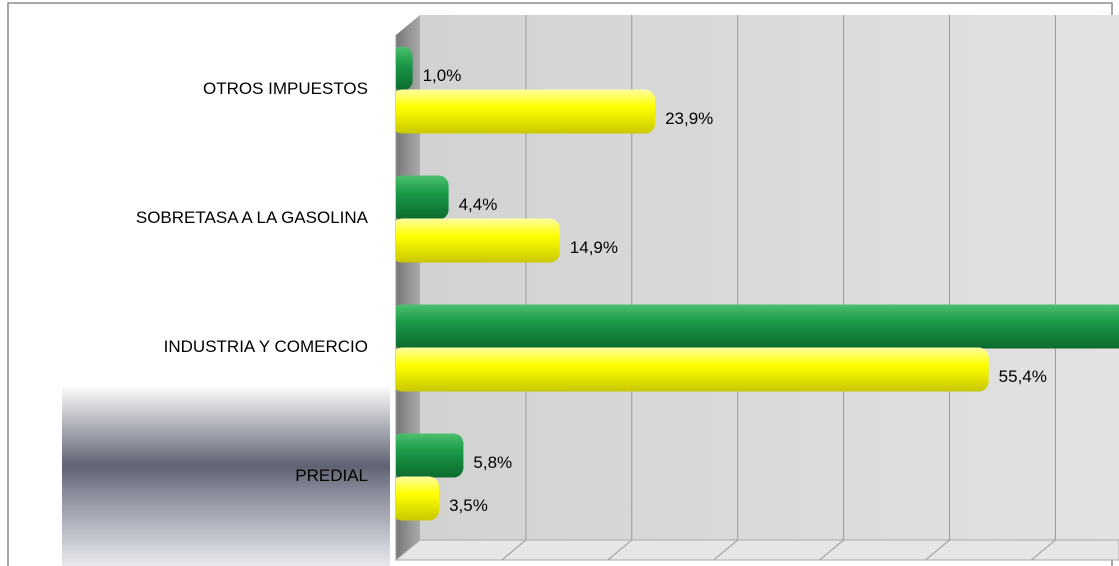 The height and width of the screenshot is (566, 1119). What do you see at coordinates (1023, 376) in the screenshot?
I see `data-label: 55,4%` at bounding box center [1023, 376].